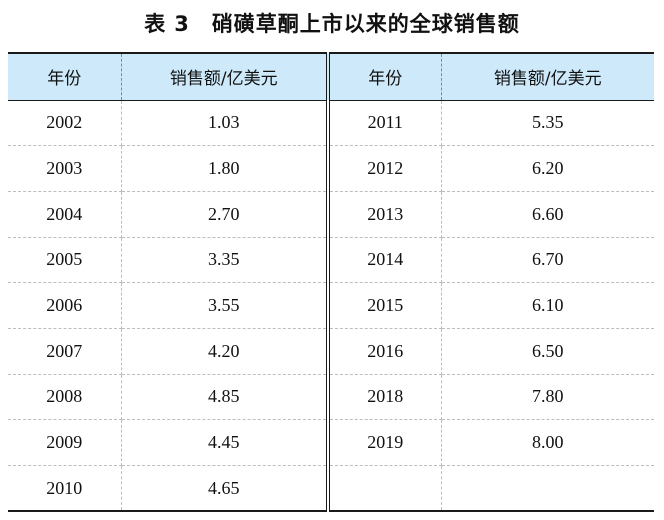 This screenshot has width=664, height=520. I want to click on cell-year-left: 2006, so click(65, 305).